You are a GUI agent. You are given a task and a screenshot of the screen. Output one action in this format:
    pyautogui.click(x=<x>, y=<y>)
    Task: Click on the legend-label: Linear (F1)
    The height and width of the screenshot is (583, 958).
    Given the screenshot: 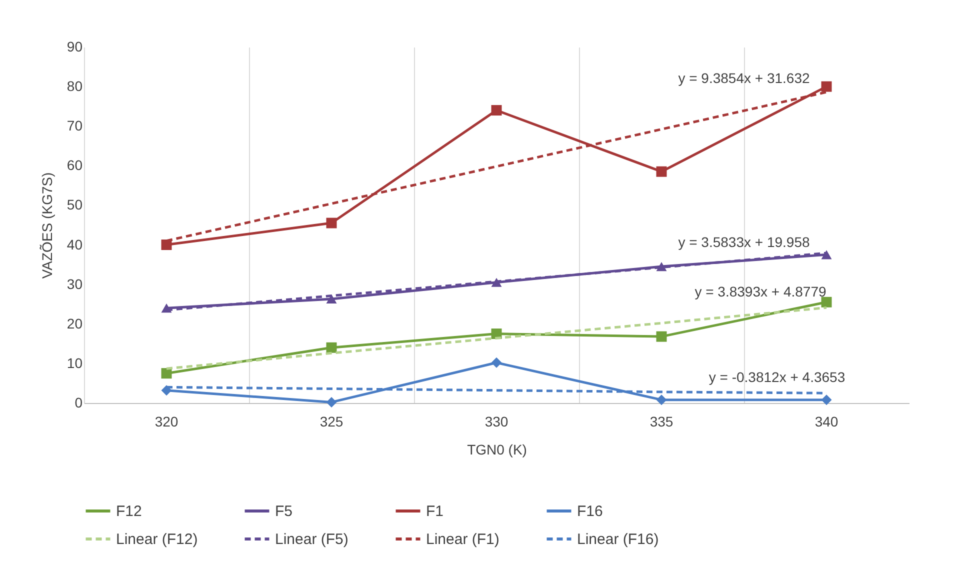 What is the action you would take?
    pyautogui.click(x=463, y=539)
    